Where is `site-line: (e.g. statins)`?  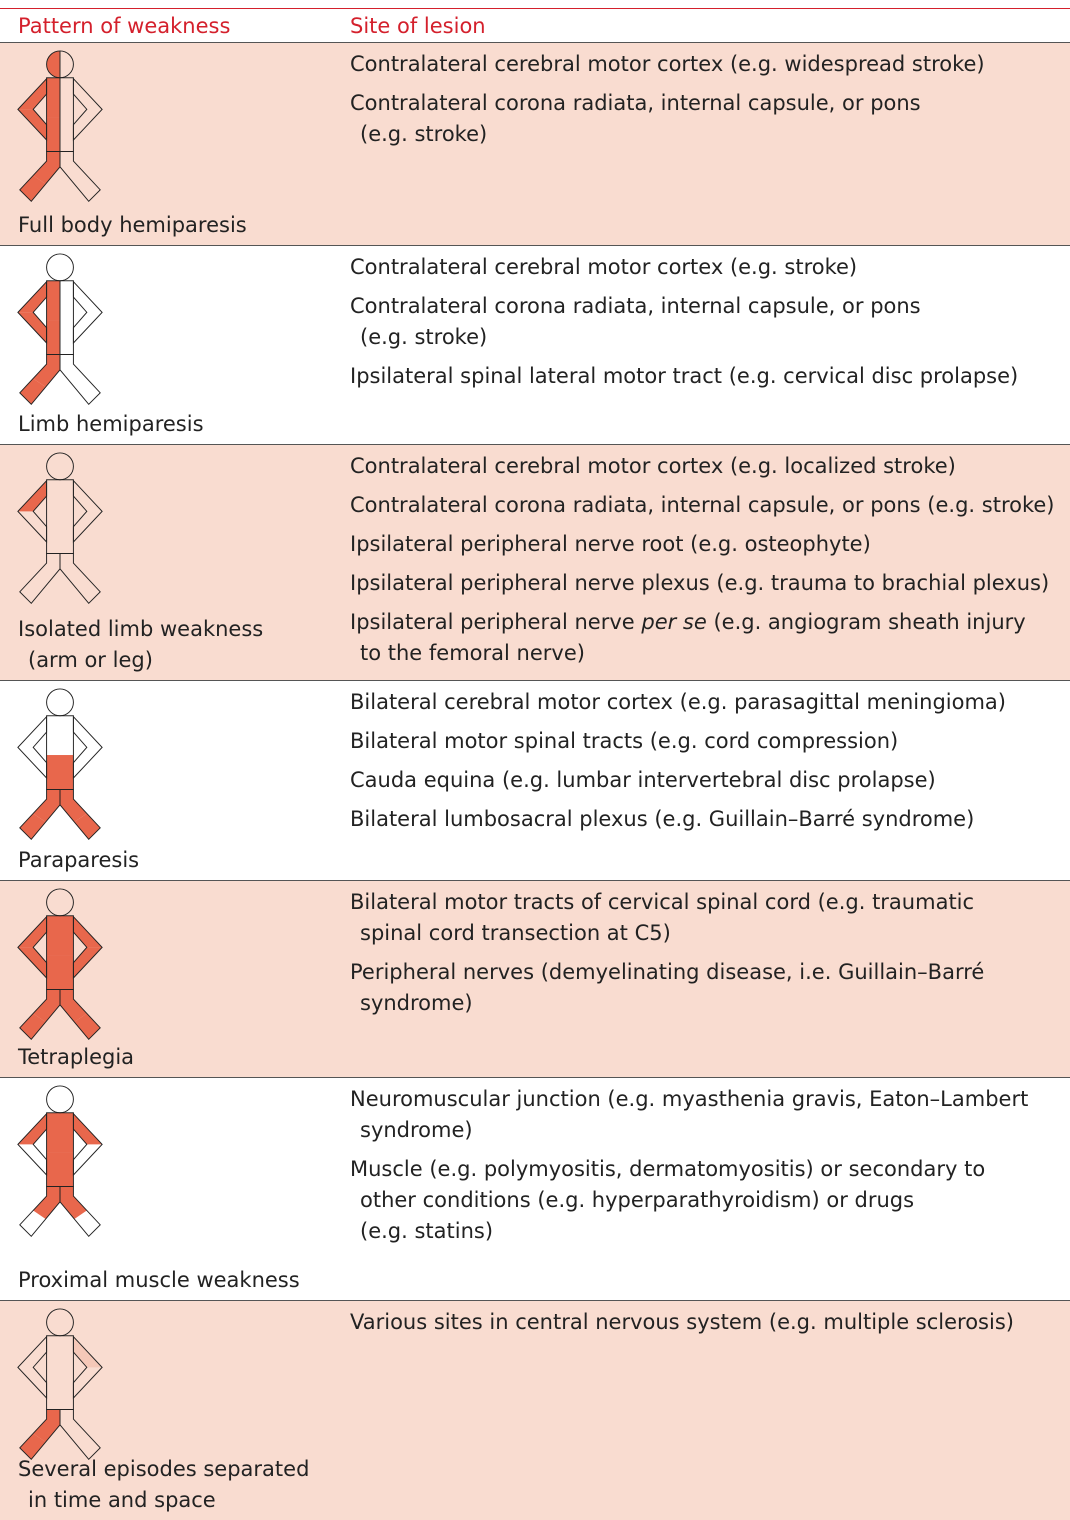 site-line: (e.g. statins) is located at coordinates (427, 1231).